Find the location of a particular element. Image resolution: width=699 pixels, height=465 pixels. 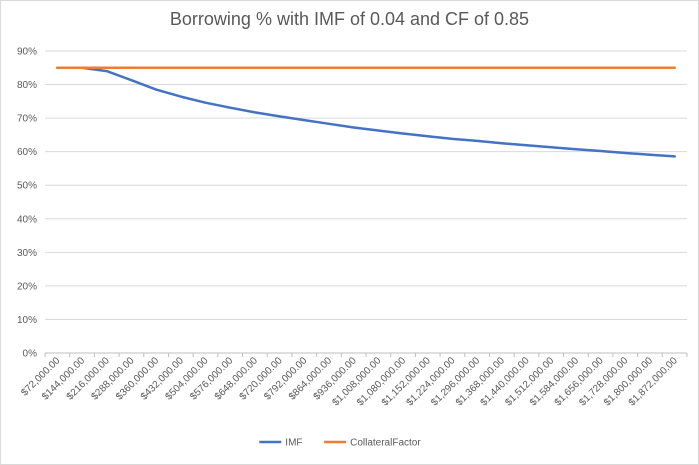

y-tick-label: 70% is located at coordinates (27, 119).